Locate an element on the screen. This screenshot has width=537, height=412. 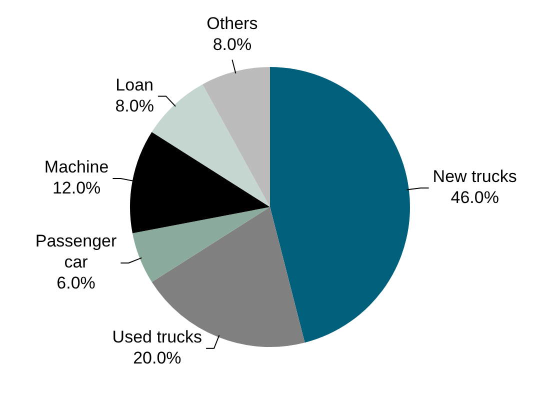
slice-label: New trucks is located at coordinates (474, 176).